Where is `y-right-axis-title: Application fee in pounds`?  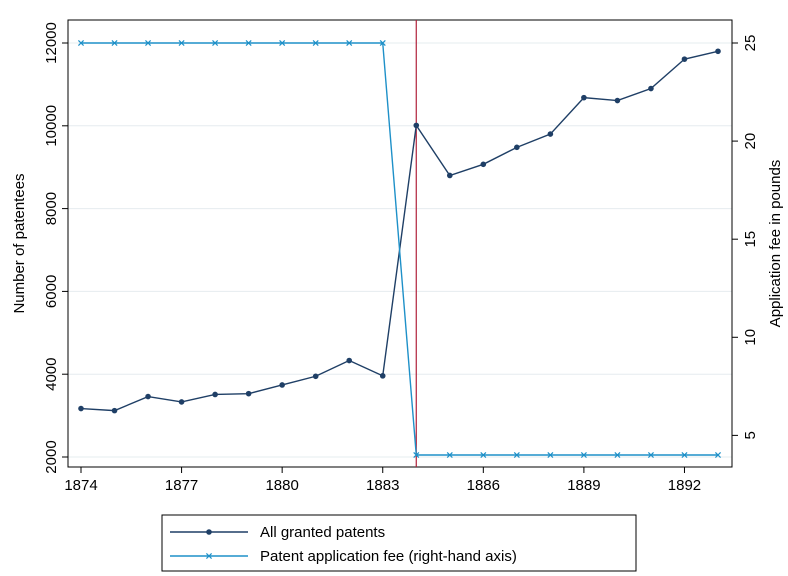
y-right-axis-title: Application fee in pounds is located at coordinates (775, 244).